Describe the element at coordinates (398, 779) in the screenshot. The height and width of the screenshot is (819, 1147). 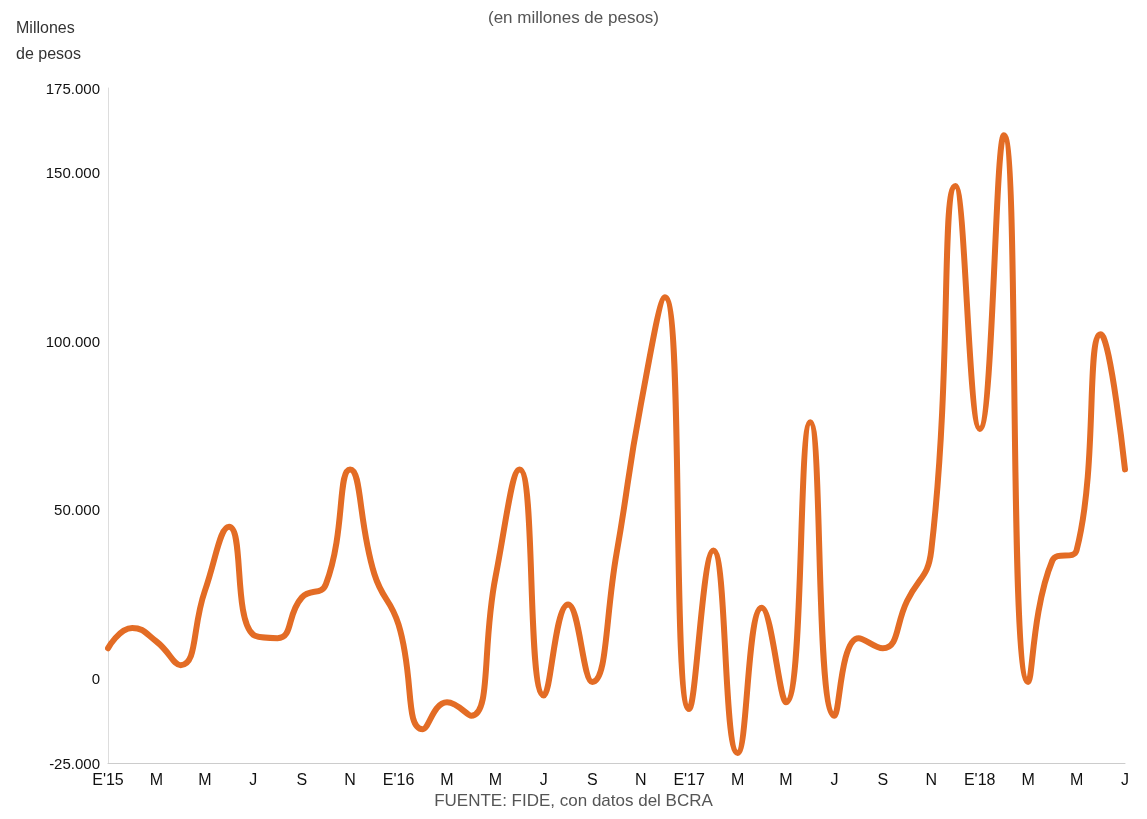
I see `x-tick-label: E'16` at that location.